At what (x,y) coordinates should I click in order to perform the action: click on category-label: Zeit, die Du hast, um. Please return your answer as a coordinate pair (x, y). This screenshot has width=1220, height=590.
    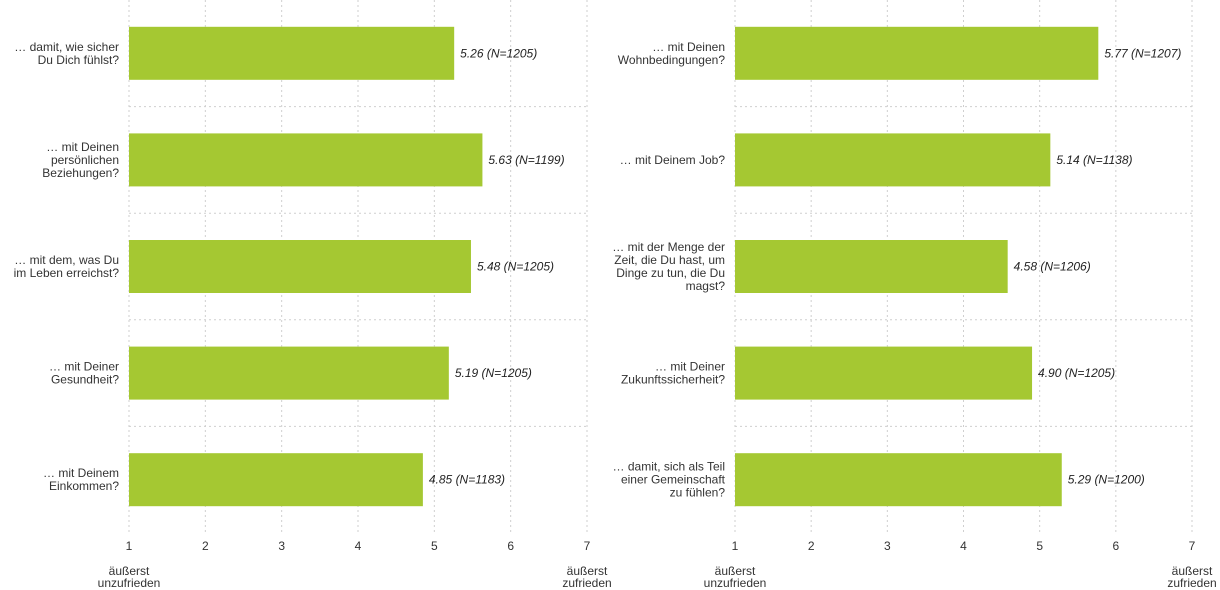
    Looking at the image, I should click on (669, 260).